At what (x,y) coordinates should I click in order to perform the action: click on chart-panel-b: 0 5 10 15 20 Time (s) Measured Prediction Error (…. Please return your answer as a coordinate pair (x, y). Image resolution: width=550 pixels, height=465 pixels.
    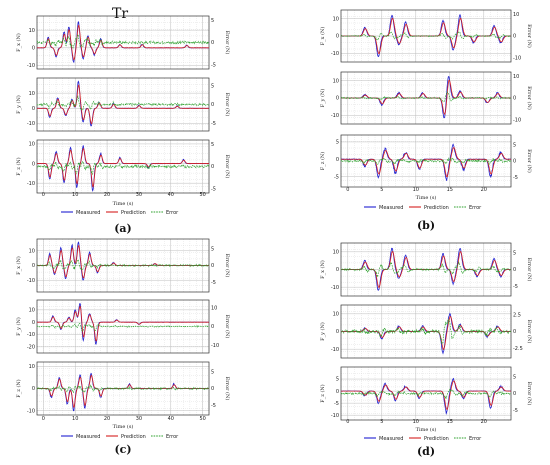
    Looking at the image, I should click on (416, 209).